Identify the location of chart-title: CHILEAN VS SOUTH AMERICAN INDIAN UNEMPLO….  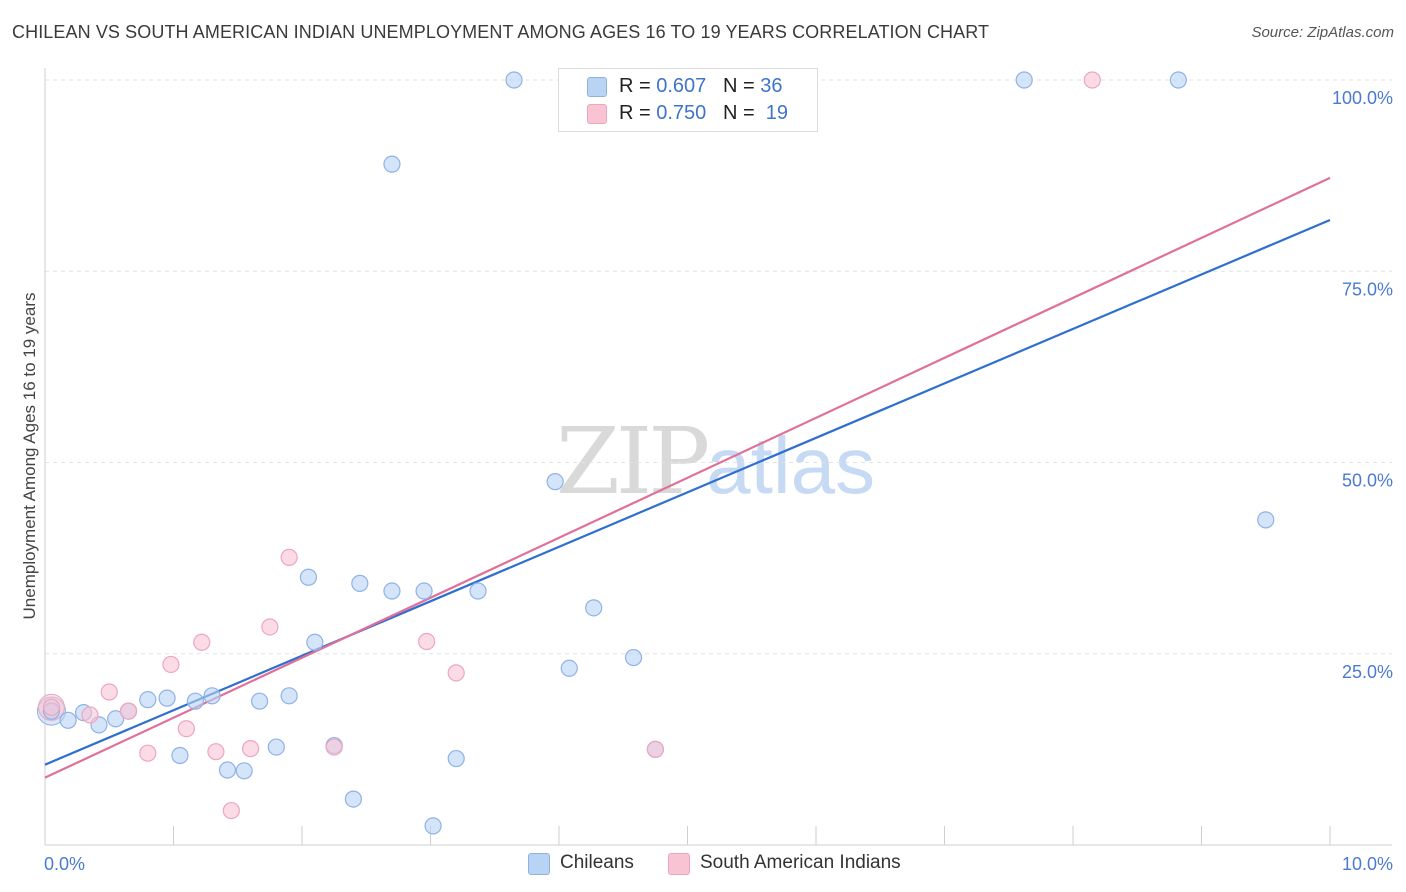
(501, 32).